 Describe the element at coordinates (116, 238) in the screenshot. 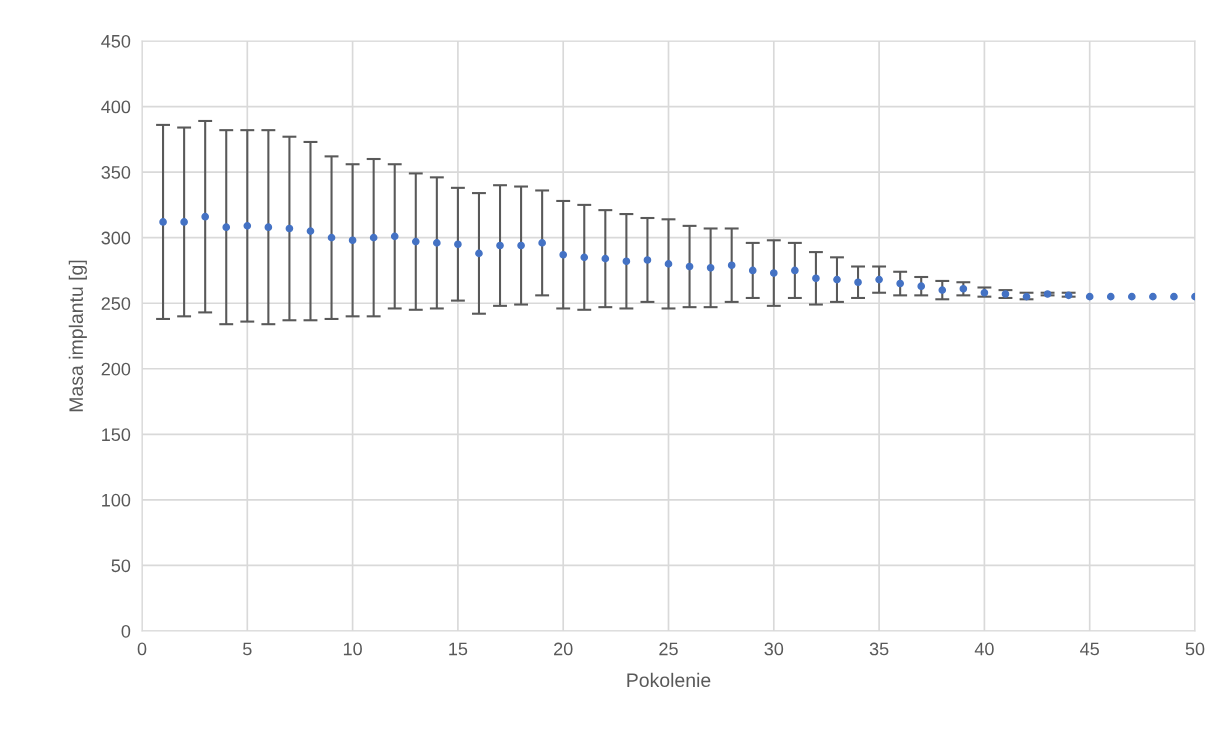

I see `y-tick-label: 300` at that location.